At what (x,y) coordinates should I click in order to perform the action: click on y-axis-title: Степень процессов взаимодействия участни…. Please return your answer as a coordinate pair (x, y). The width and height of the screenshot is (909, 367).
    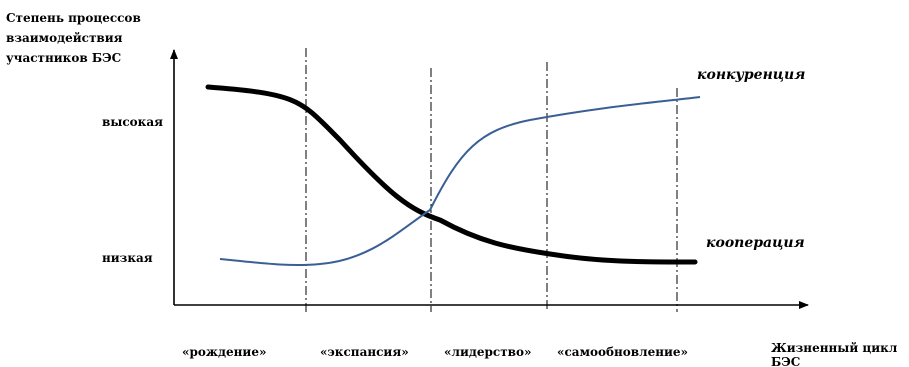
    Looking at the image, I should click on (75, 38).